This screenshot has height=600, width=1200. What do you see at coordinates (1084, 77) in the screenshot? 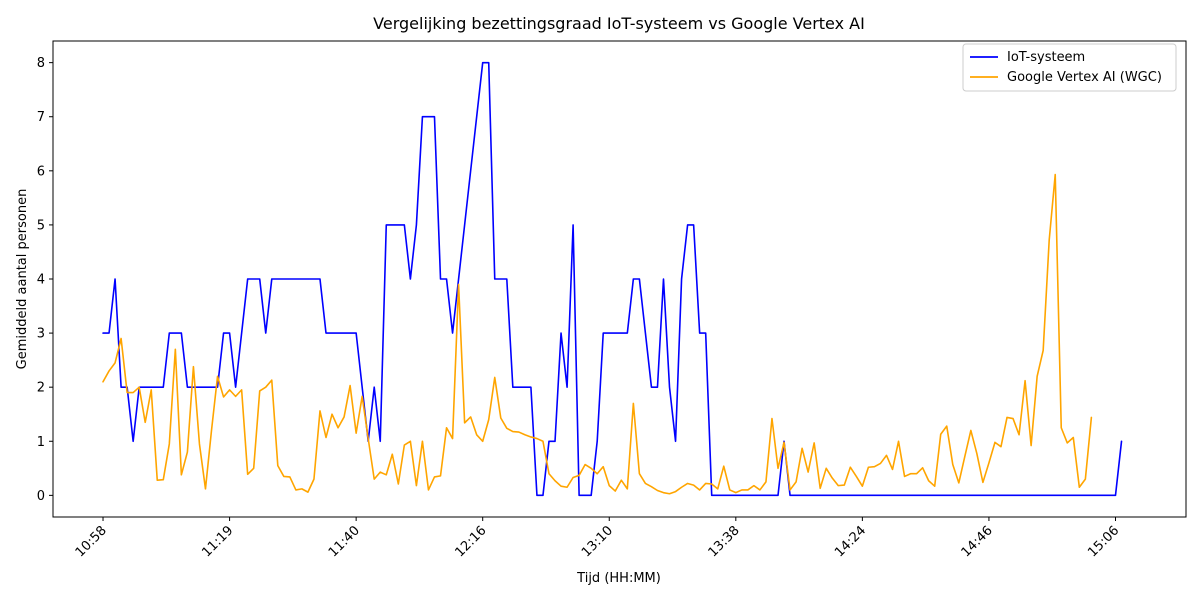
I see `legend-label-vertex: Google Vertex AI (WGC)` at bounding box center [1084, 77].